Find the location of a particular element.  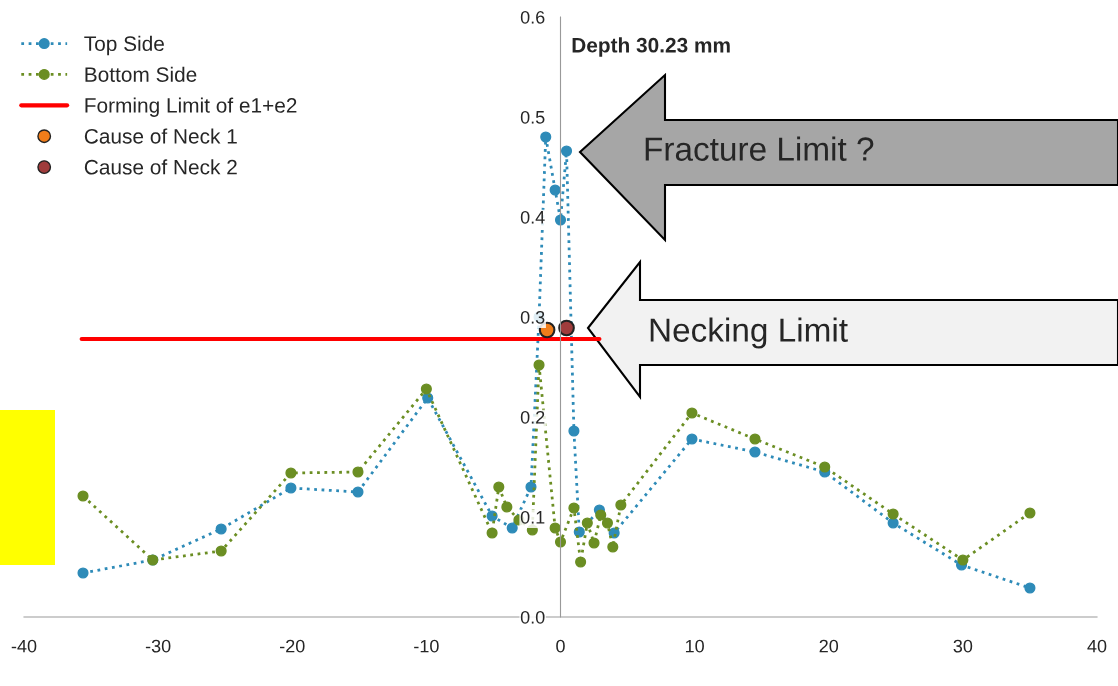

x-tick-label: -30 is located at coordinates (158, 646).